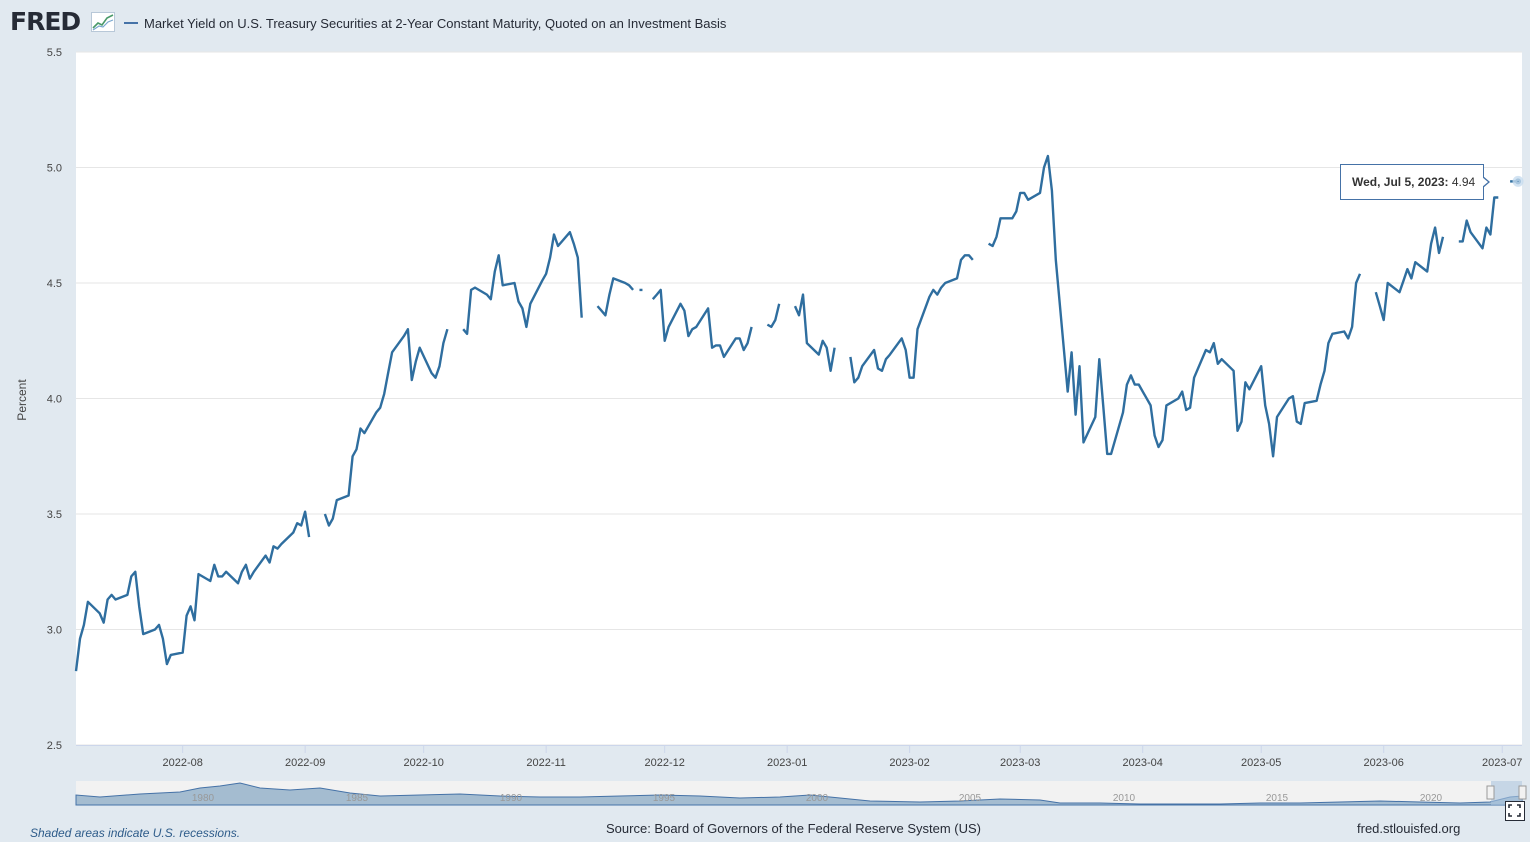  I want to click on navigator-year-label: 2000, so click(817, 798).